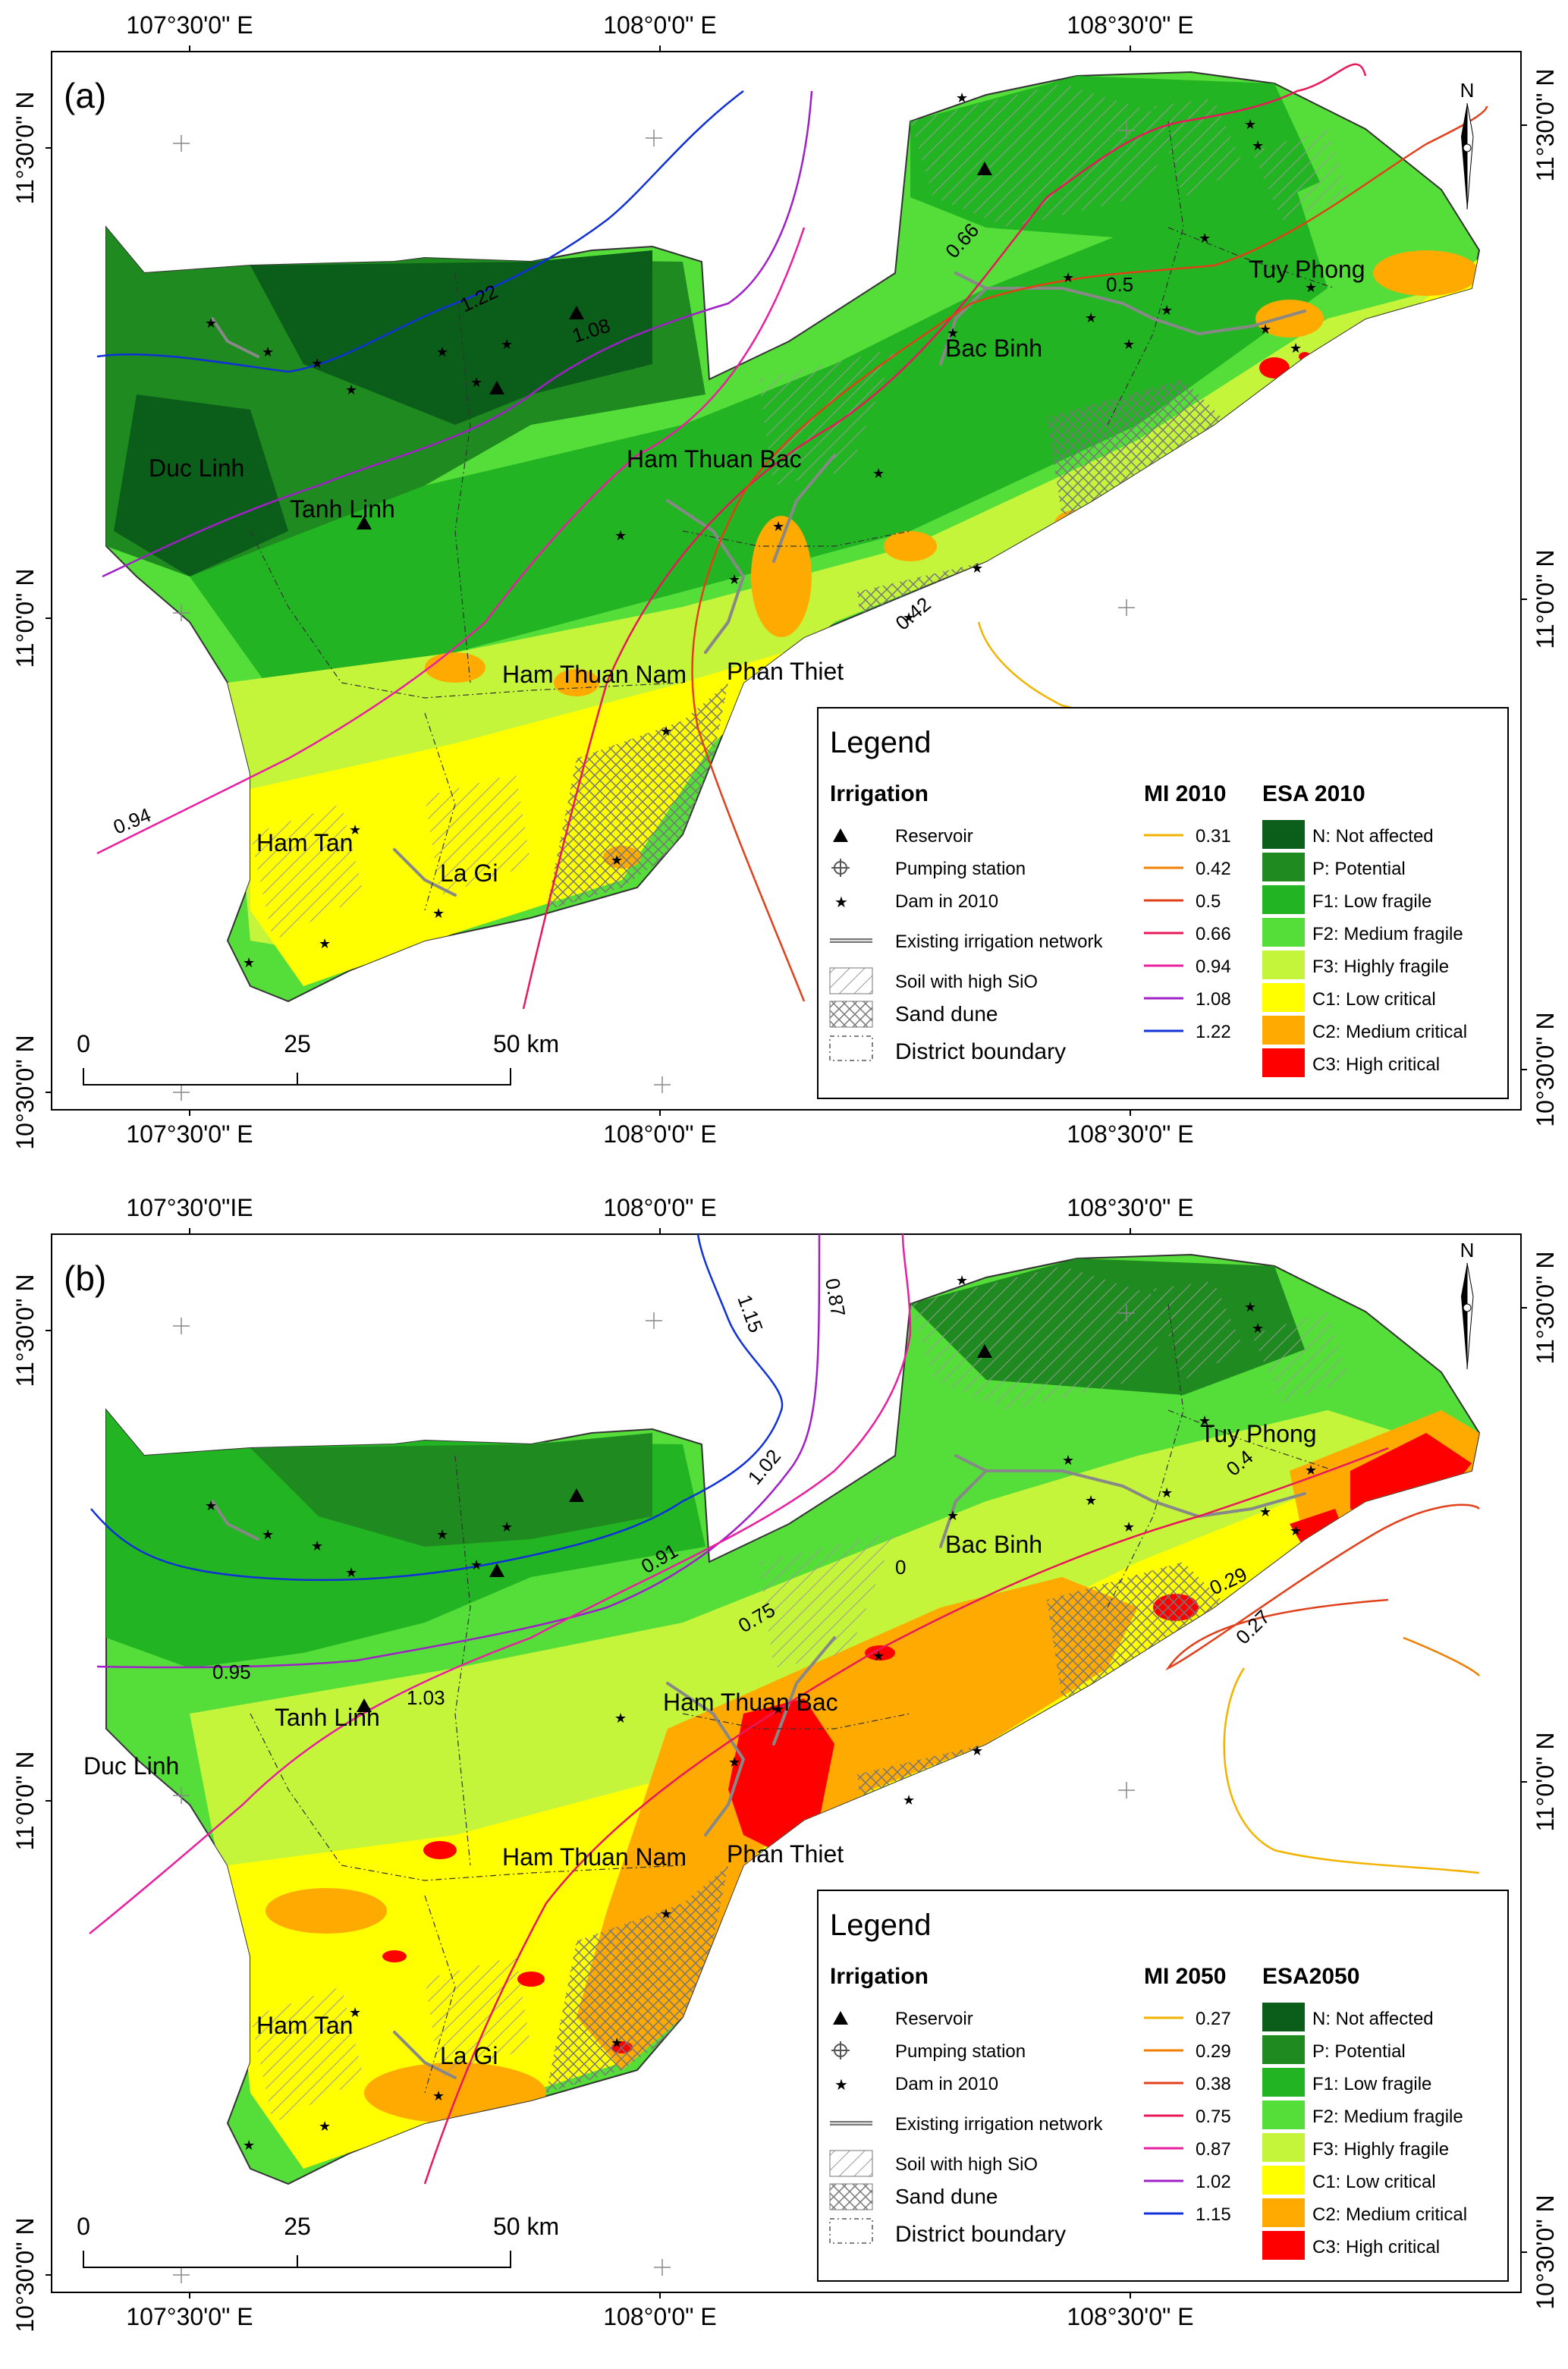 This screenshot has height=2369, width=1568. I want to click on district-label: Ham Thuan Bac, so click(750, 1703).